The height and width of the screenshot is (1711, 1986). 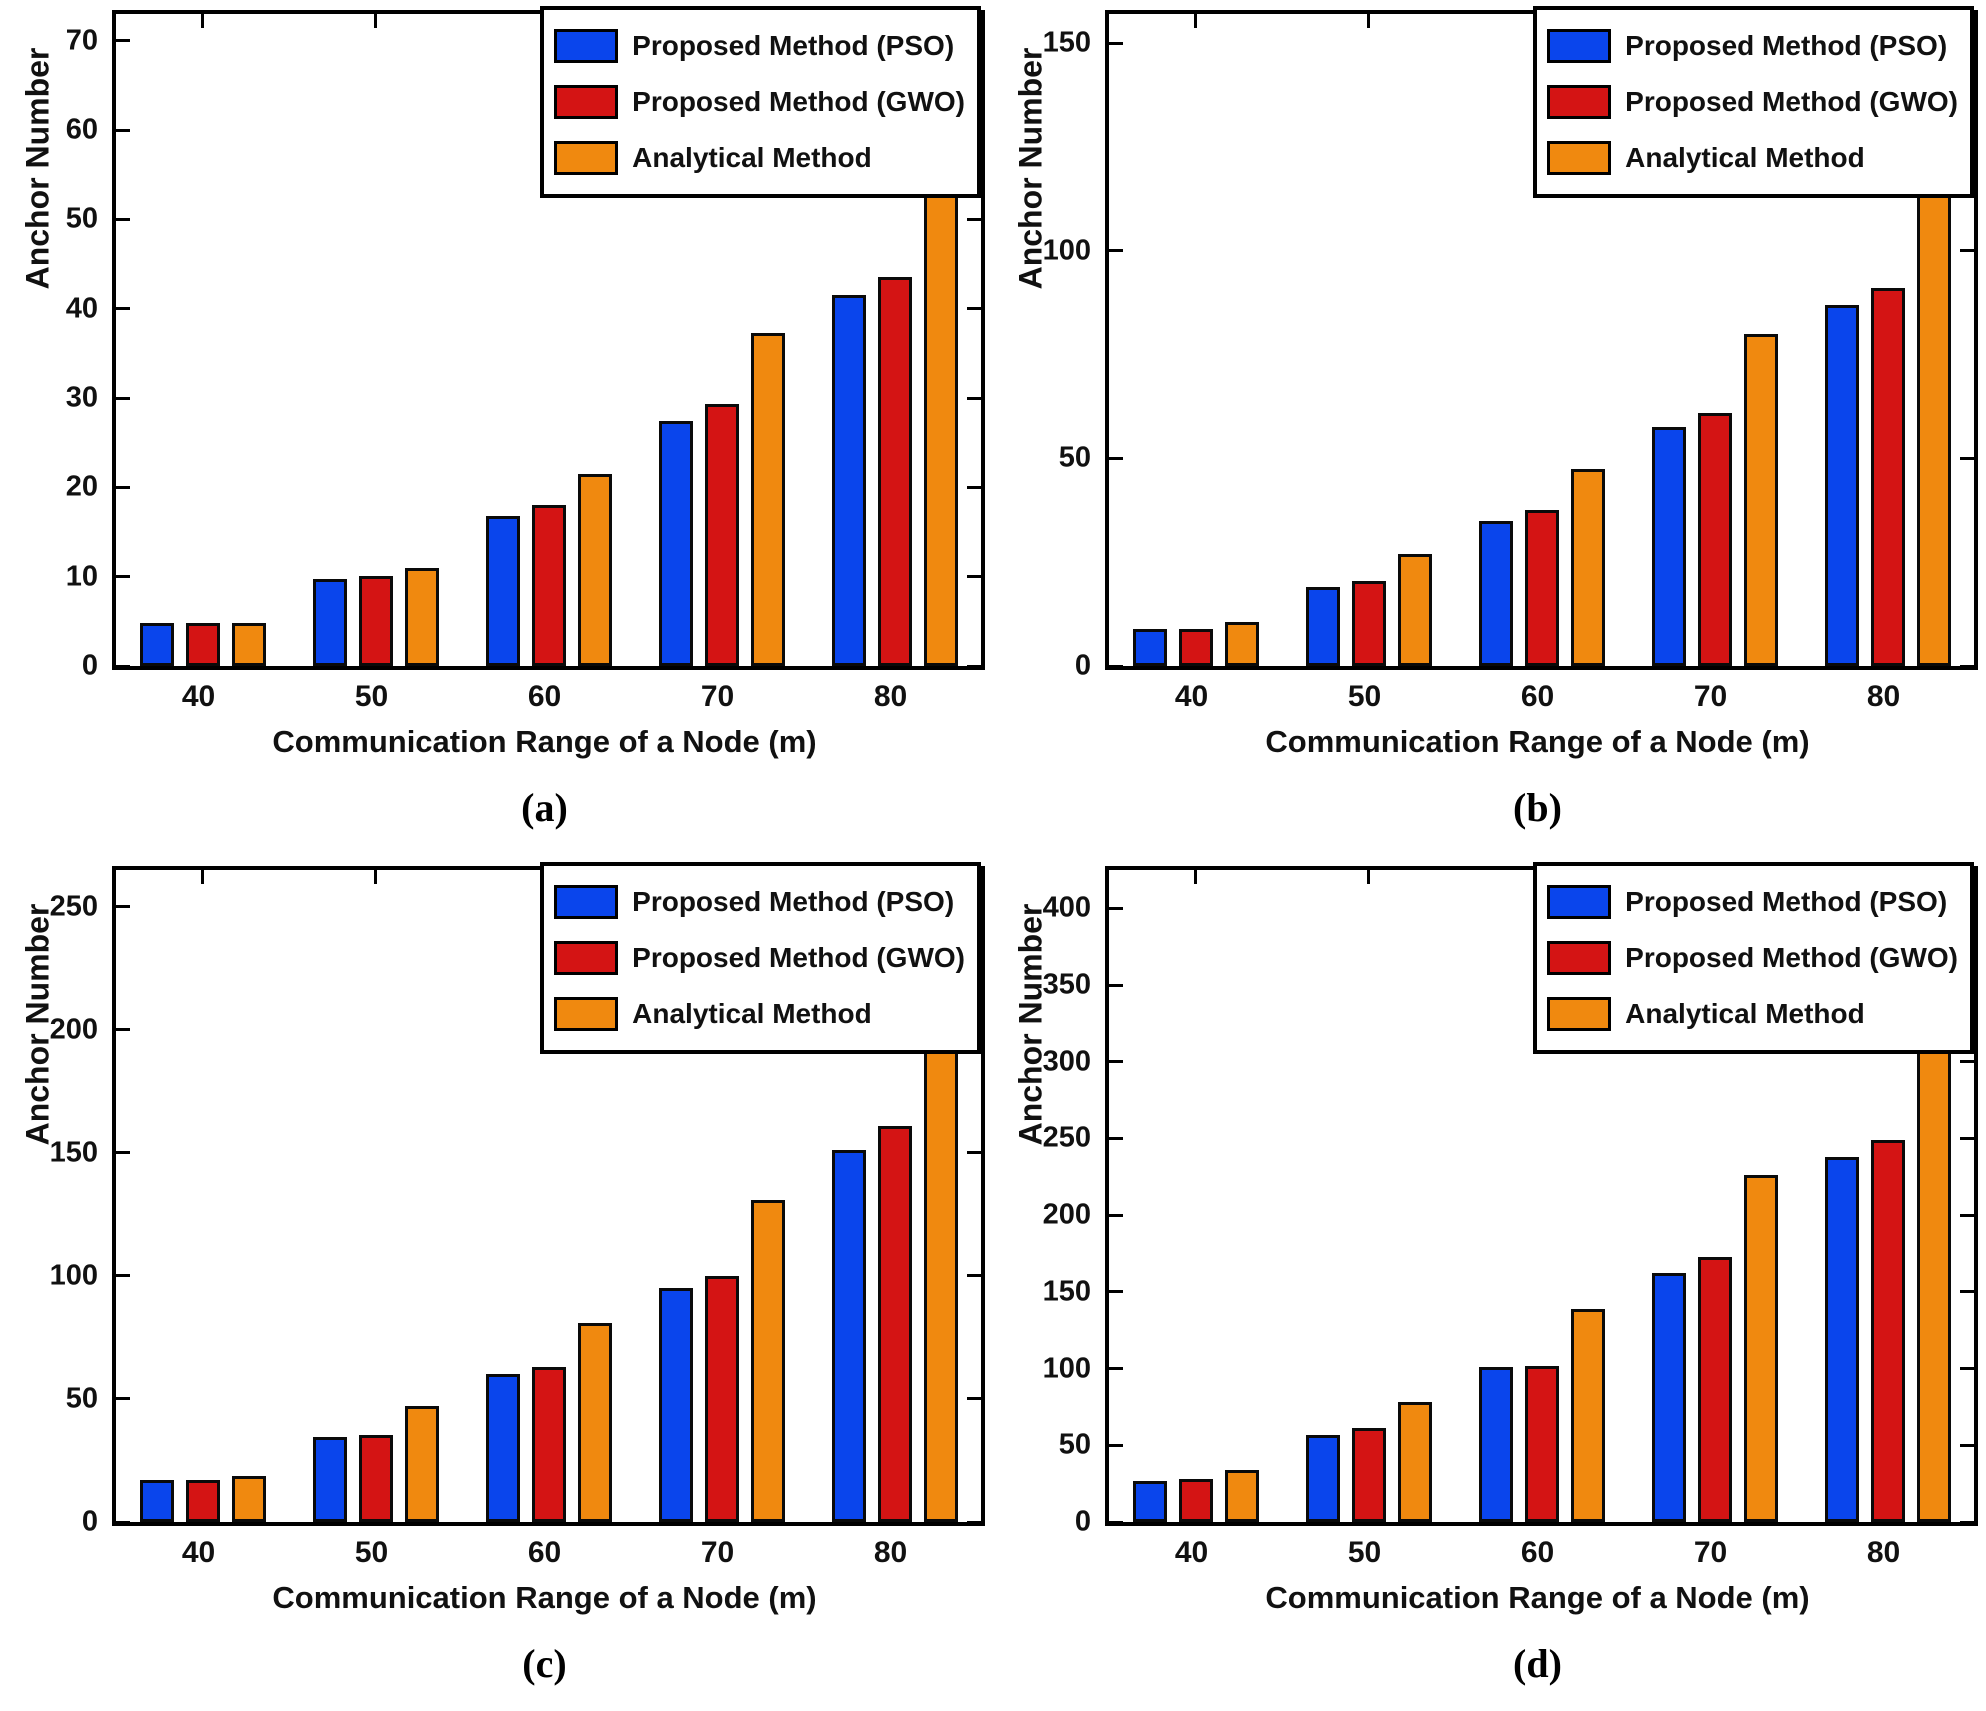 What do you see at coordinates (37, 1024) in the screenshot?
I see `y-axis-title: Anchor Number` at bounding box center [37, 1024].